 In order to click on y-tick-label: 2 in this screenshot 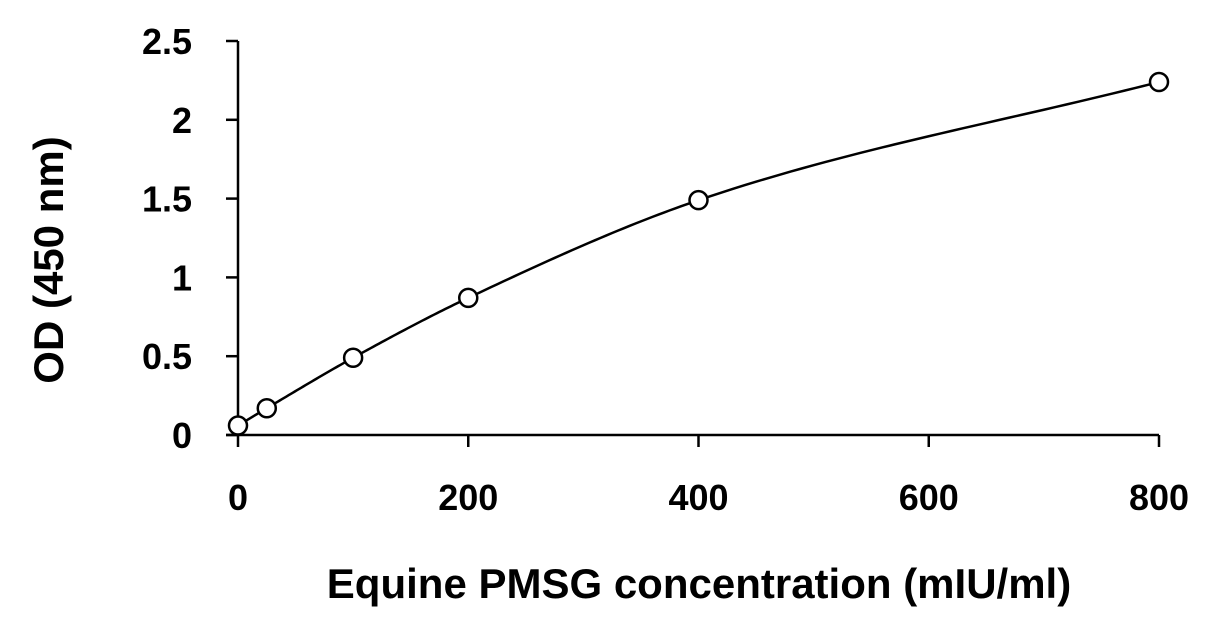, I will do `click(182, 120)`.